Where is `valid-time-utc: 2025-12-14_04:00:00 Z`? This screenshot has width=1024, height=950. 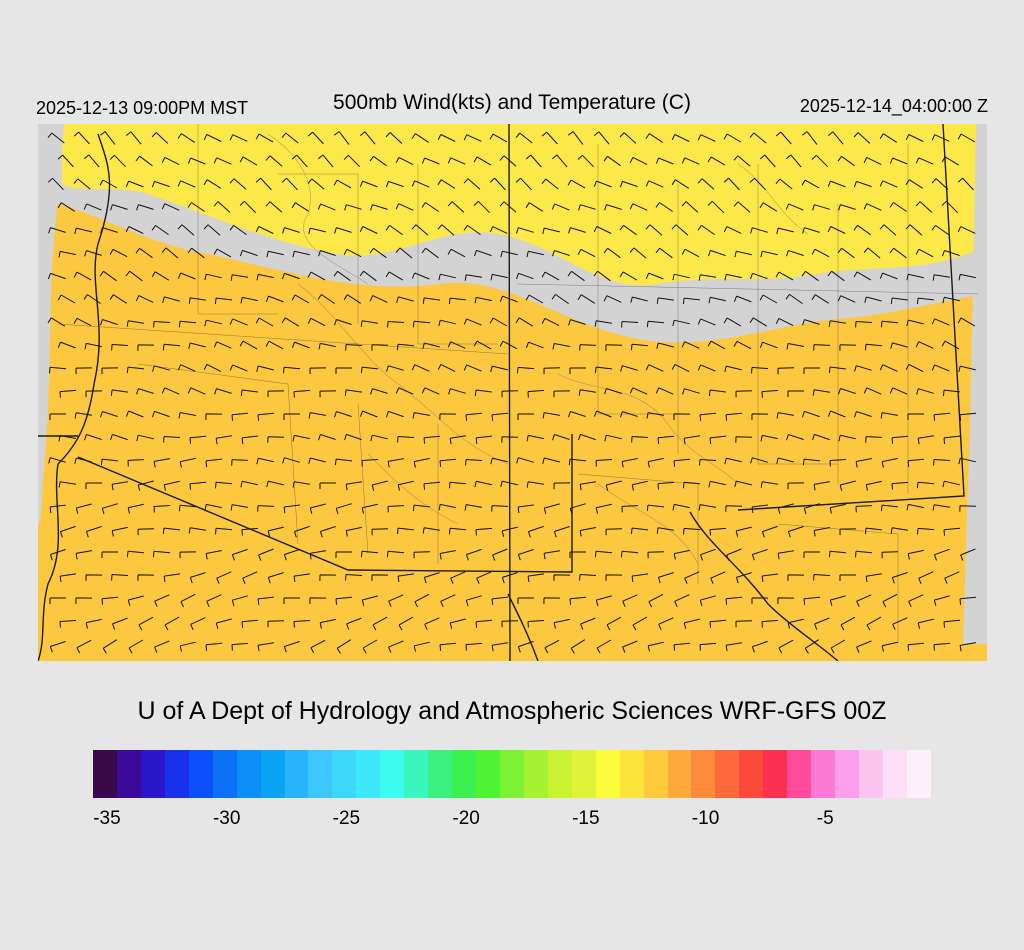
valid-time-utc: 2025-12-14_04:00:00 Z is located at coordinates (893, 106).